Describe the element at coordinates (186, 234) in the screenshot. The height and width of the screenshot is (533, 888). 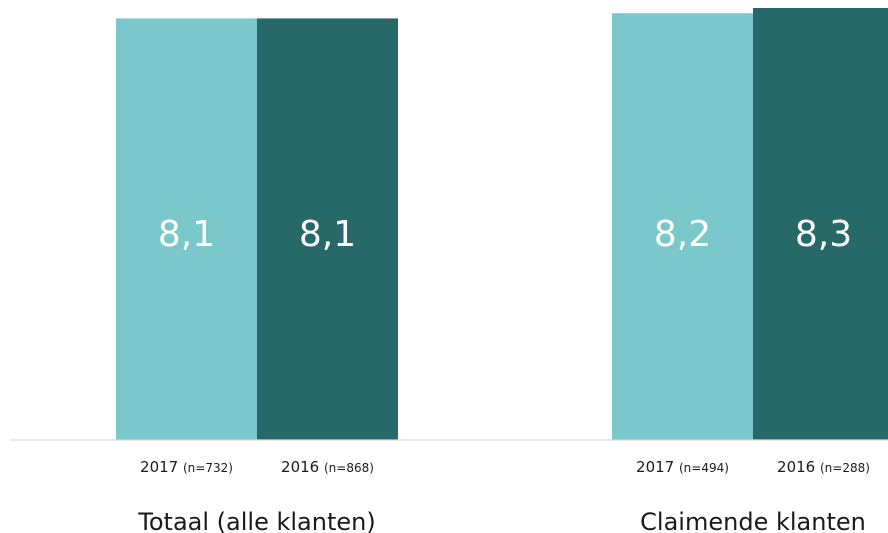
I see `value-label-totaal-2017: 8,1` at that location.